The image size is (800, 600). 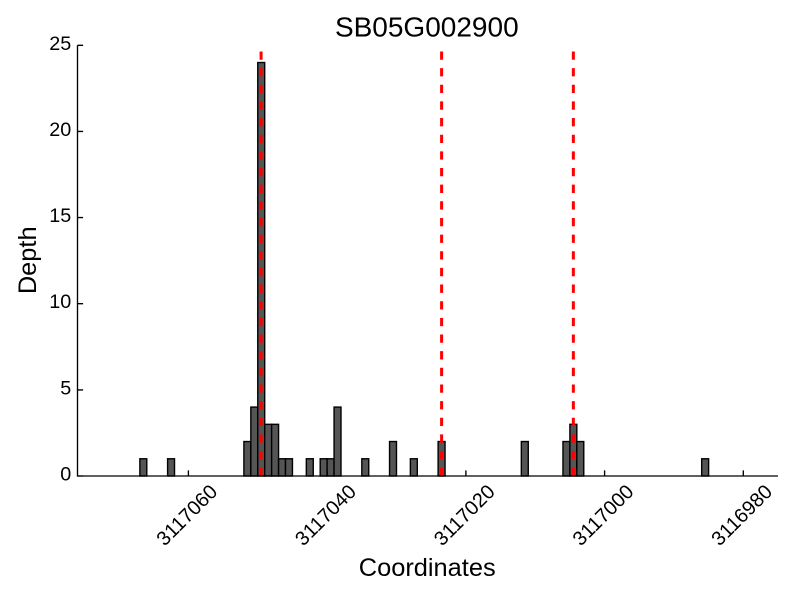 What do you see at coordinates (427, 27) in the screenshot?
I see `svg-text: SB05G002900` at bounding box center [427, 27].